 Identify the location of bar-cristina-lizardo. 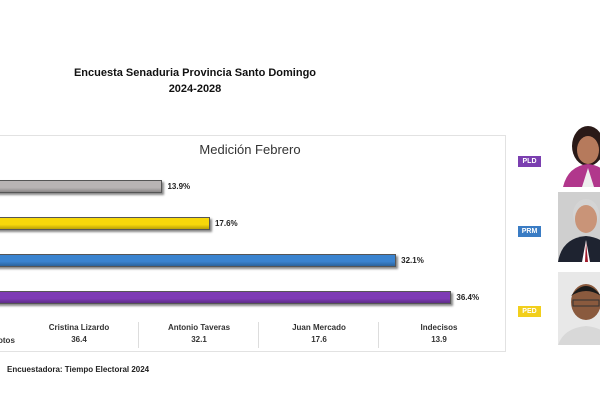
(226, 297).